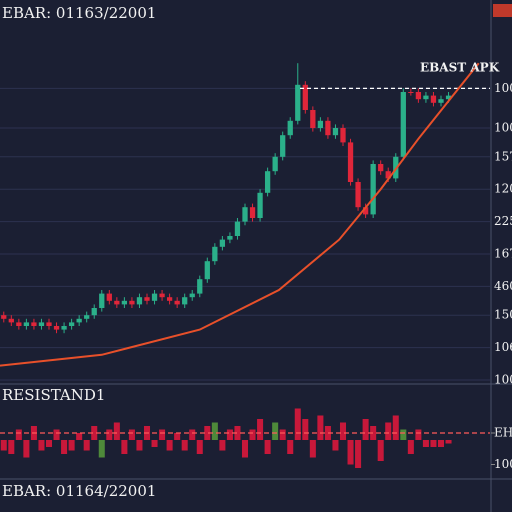  Describe the element at coordinates (79, 491) in the screenshot. I see `footer: EBAR: 01164/22001` at that location.